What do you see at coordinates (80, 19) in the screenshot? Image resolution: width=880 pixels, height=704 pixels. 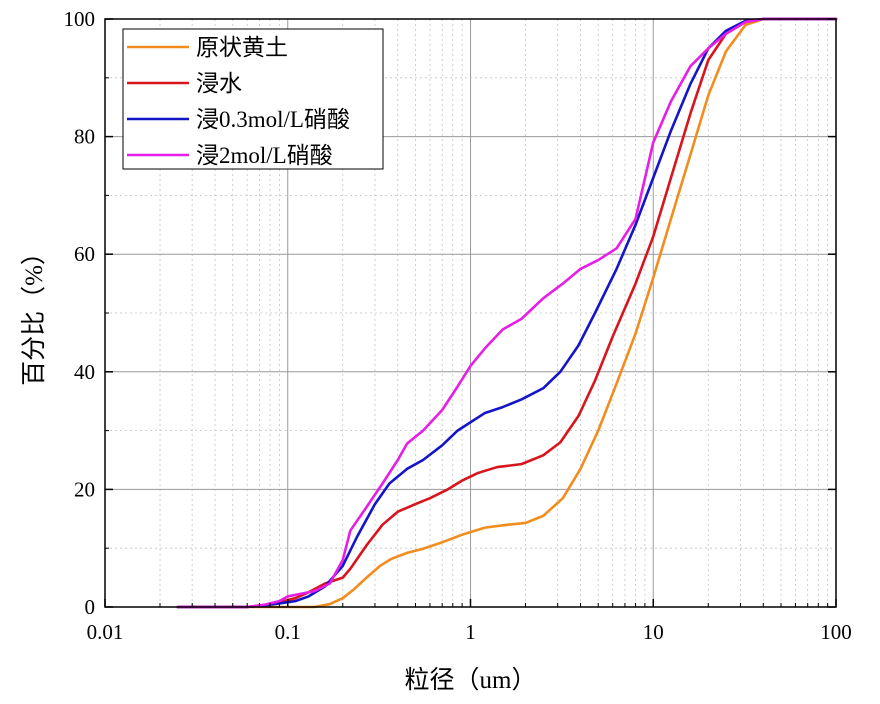 I see `y-tick-label: 100` at bounding box center [80, 19].